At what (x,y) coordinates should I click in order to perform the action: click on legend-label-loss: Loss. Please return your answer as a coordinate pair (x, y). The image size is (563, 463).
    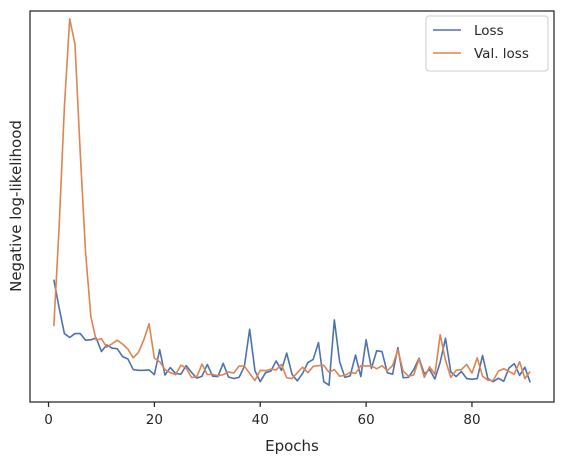
    Looking at the image, I should click on (489, 31).